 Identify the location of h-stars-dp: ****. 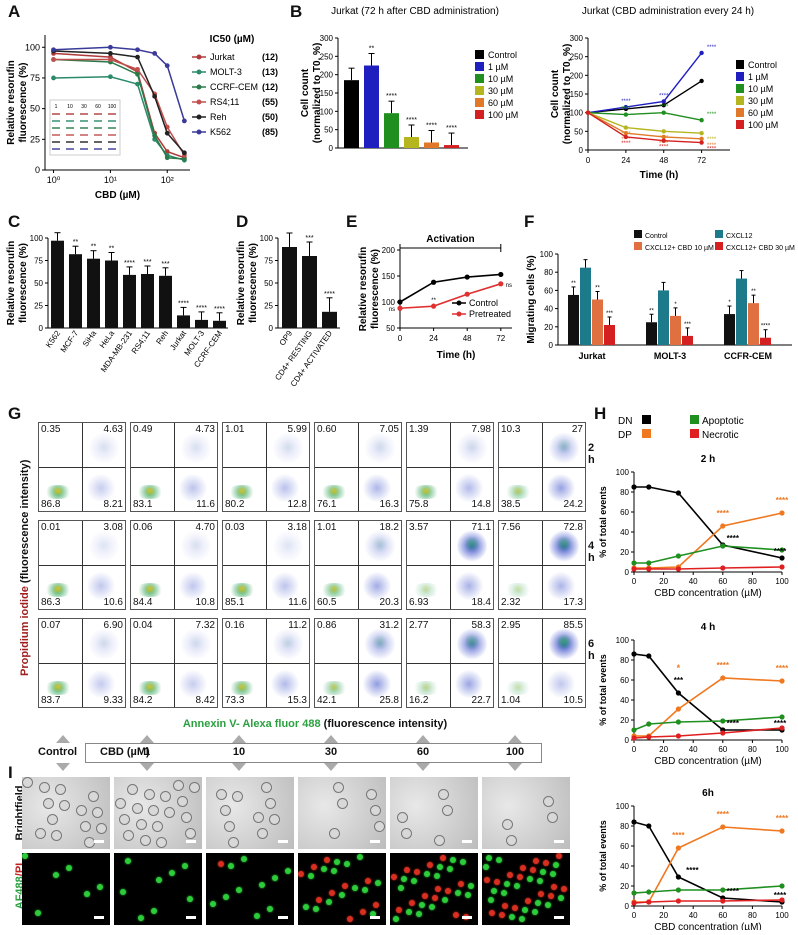
(678, 835).